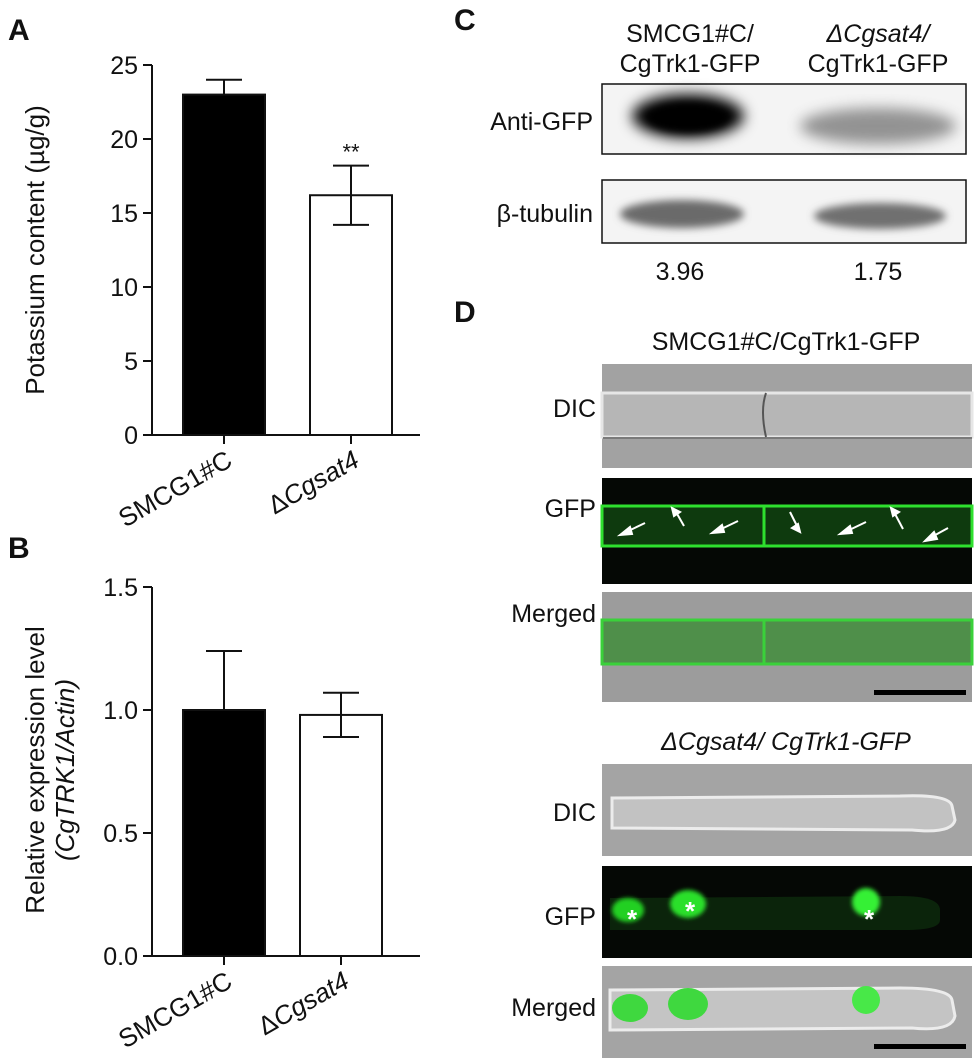  What do you see at coordinates (574, 813) in the screenshot?
I see `bottom-dic-label: DIC` at bounding box center [574, 813].